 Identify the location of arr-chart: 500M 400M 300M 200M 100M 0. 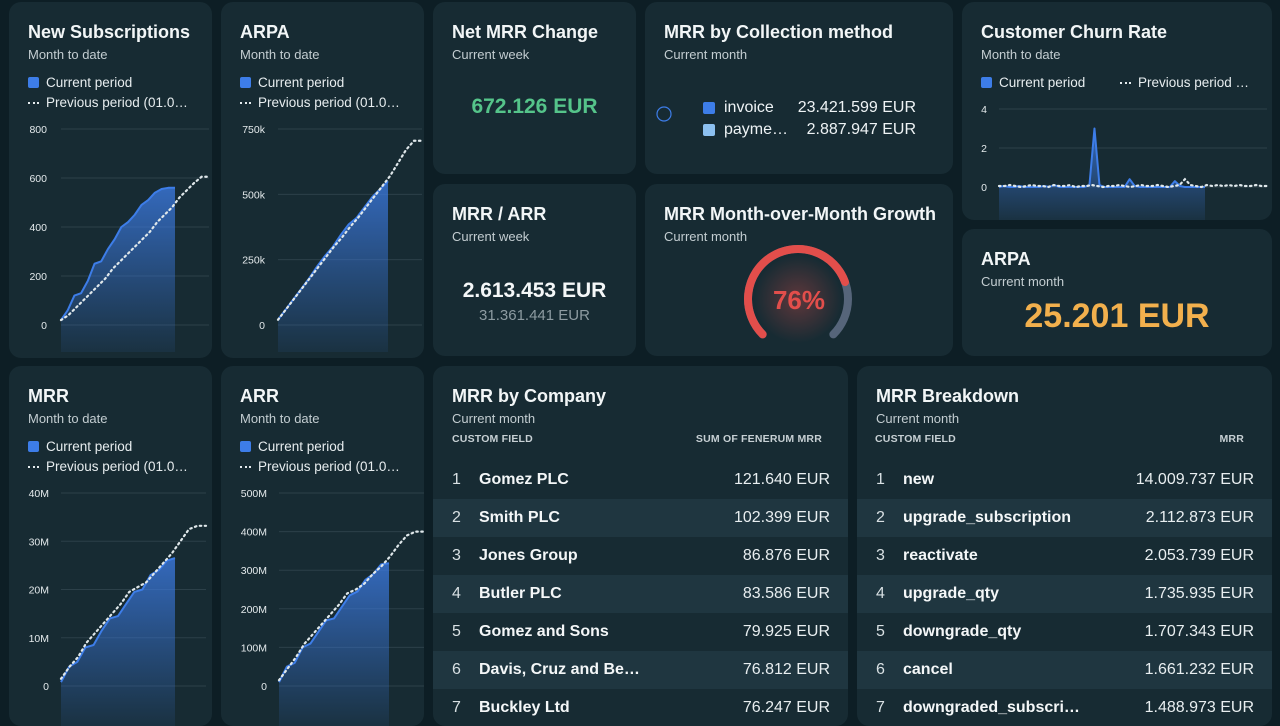
(322, 546).